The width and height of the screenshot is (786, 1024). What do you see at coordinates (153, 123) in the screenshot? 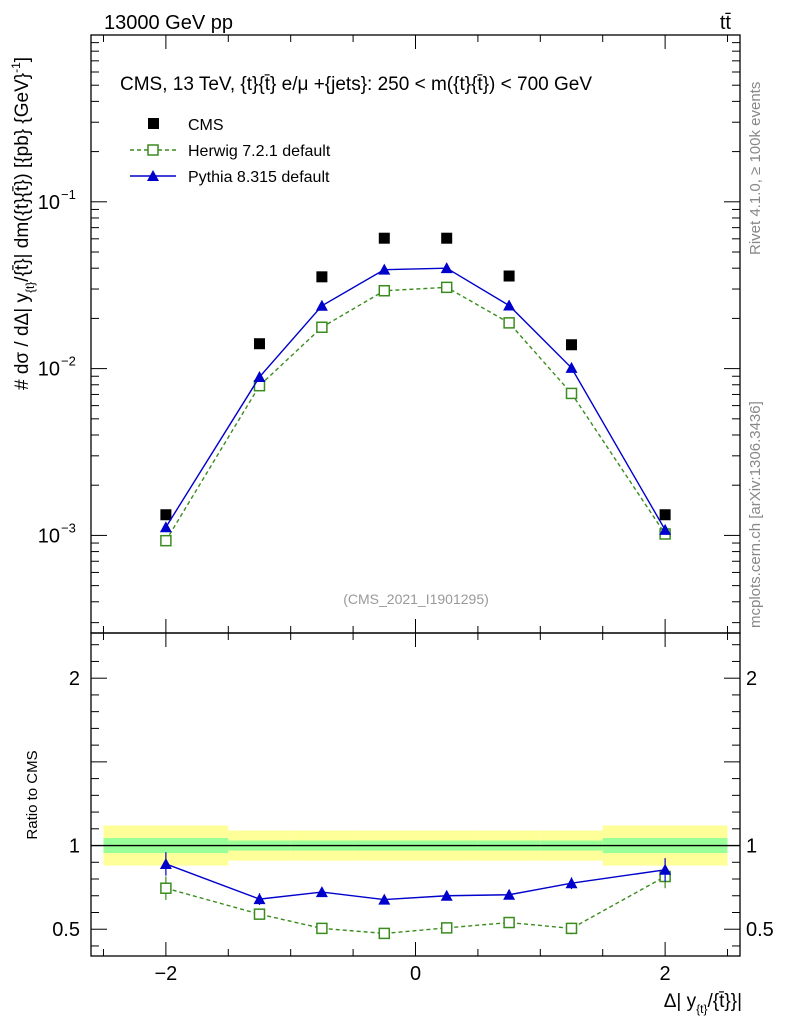
I see `legend-cms-marker` at bounding box center [153, 123].